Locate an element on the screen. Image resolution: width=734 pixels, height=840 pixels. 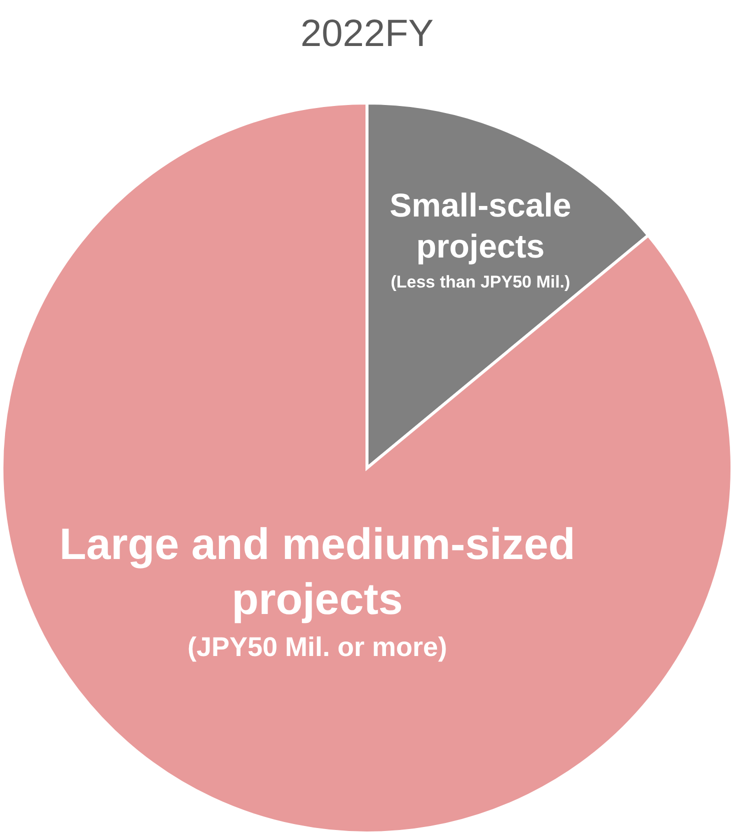
chart-title: 2022FY is located at coordinates (367, 34).